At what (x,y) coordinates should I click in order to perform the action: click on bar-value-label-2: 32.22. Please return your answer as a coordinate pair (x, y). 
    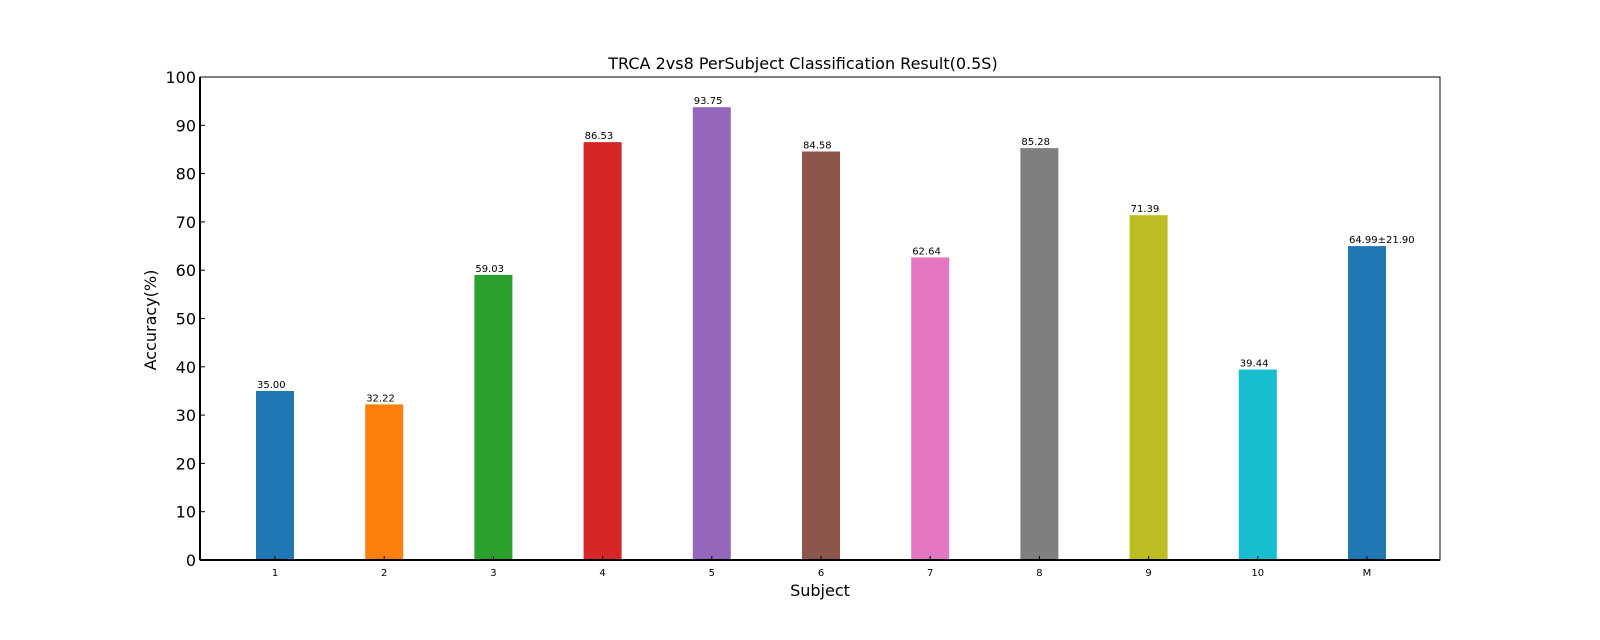
    Looking at the image, I should click on (380, 398).